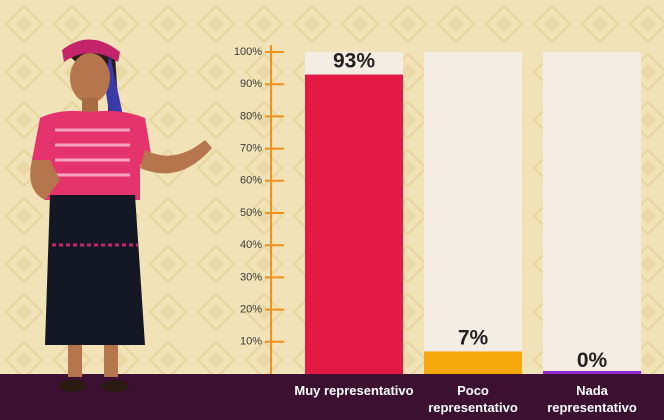  I want to click on y-tick-label: 100%, so click(248, 52).